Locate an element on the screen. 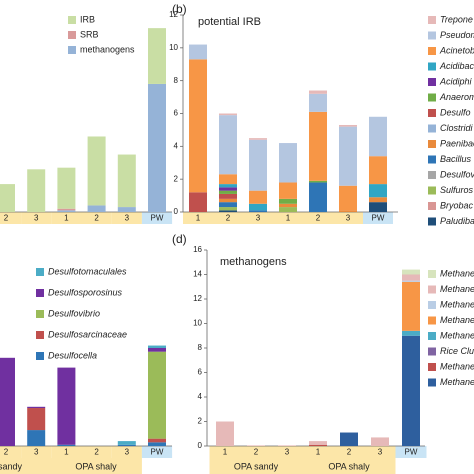 This screenshot has width=474, height=474. legend-label: Desulfov is located at coordinates (457, 174).